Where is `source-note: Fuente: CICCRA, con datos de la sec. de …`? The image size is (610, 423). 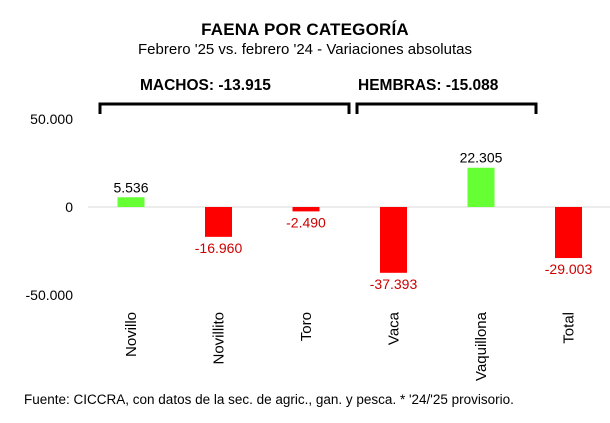
source-note: Fuente: CICCRA, con datos de la sec. de … is located at coordinates (269, 399).